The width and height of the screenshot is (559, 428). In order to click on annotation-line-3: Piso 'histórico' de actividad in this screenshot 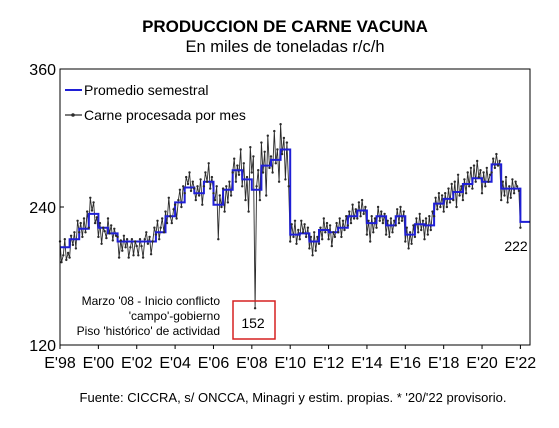, I will do `click(148, 331)`.